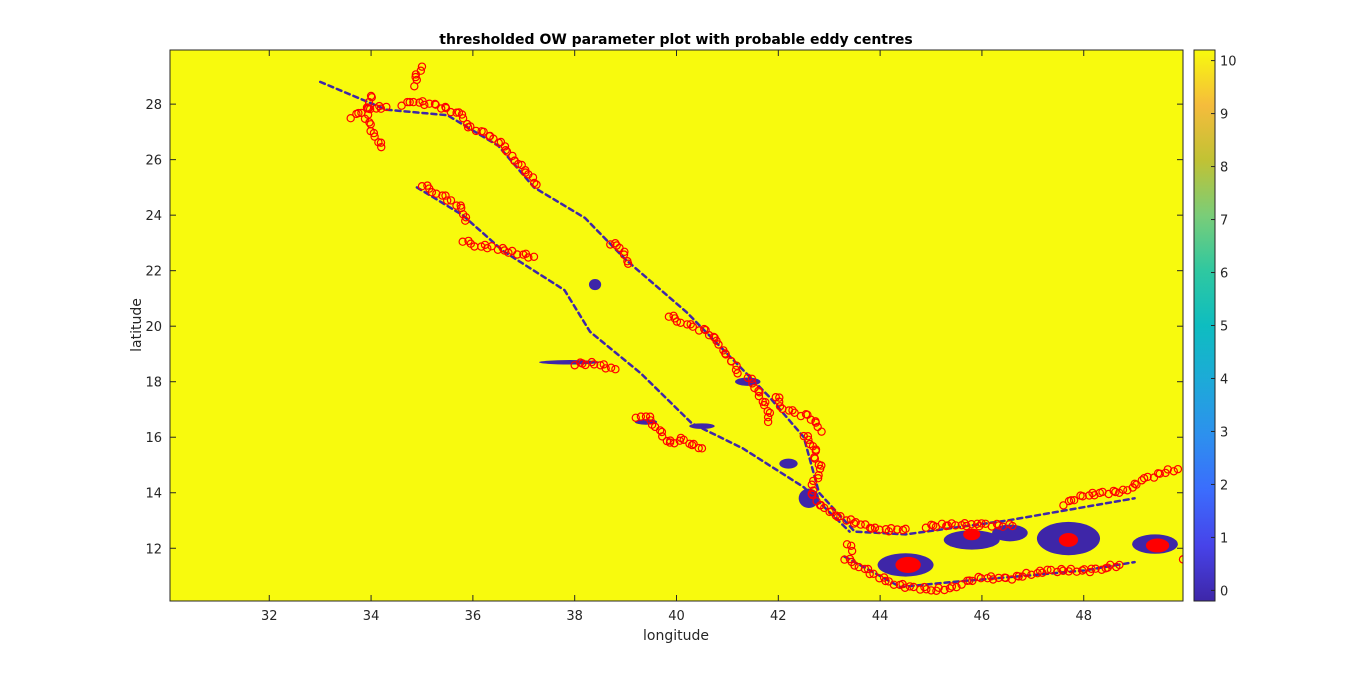  I want to click on x-tick-label: 38, so click(574, 616).